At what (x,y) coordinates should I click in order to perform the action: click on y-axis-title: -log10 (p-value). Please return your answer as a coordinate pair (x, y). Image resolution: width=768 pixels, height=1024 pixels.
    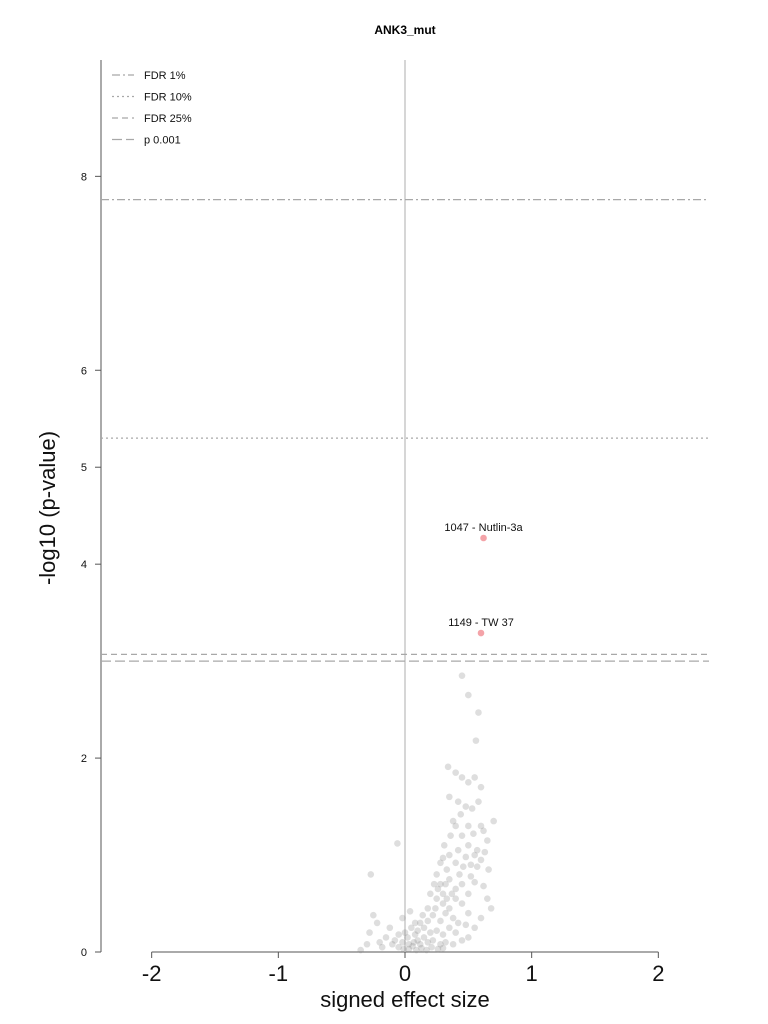
    Looking at the image, I should click on (47, 508).